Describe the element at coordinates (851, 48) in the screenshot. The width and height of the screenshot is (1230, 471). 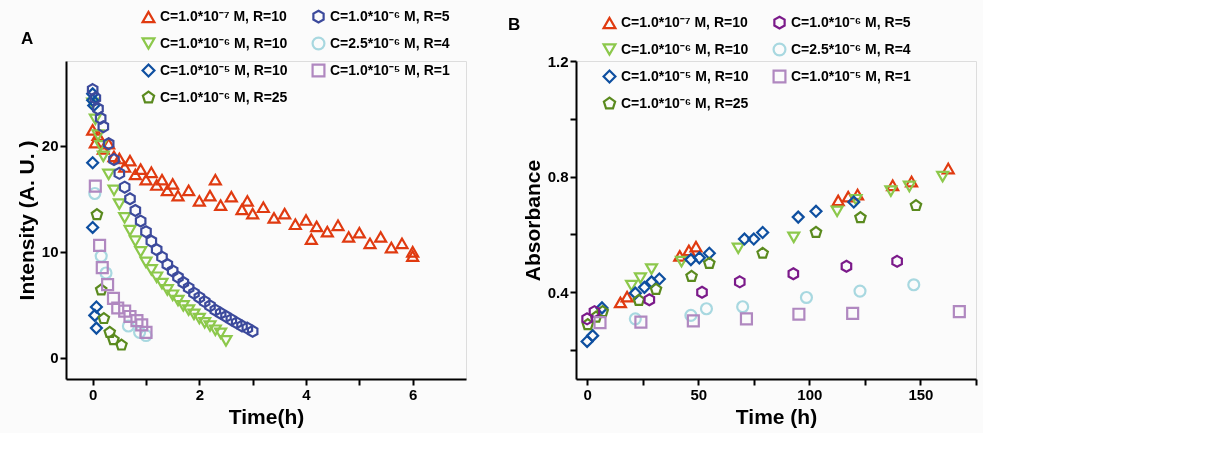
I see `legend-label: C=2.5*10⁻⁶ M, R=4` at that location.